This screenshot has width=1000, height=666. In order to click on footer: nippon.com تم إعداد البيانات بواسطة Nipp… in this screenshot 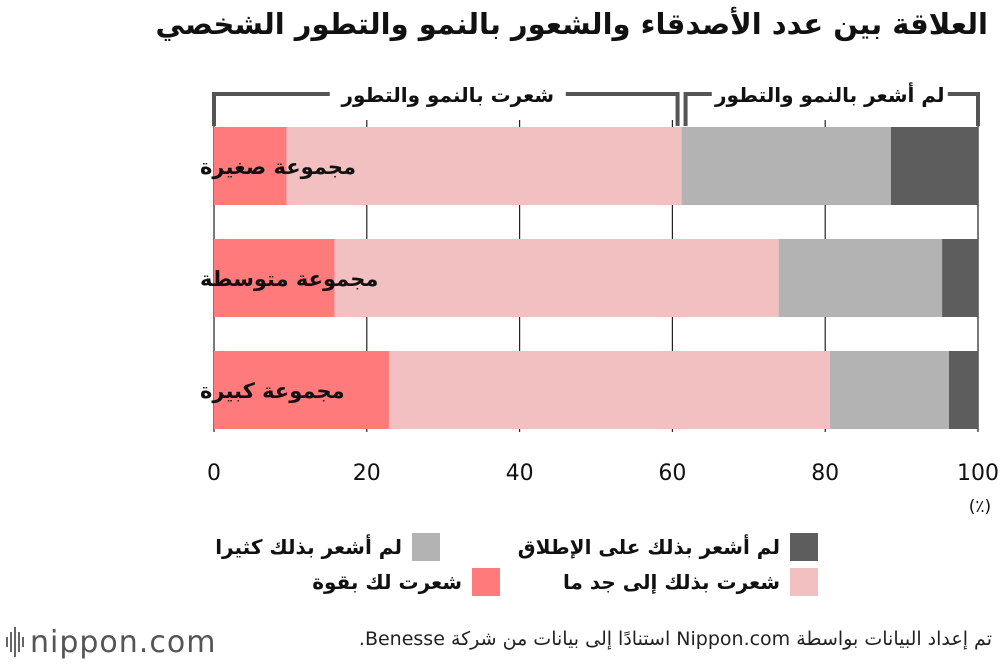, I will do `click(500, 643)`.